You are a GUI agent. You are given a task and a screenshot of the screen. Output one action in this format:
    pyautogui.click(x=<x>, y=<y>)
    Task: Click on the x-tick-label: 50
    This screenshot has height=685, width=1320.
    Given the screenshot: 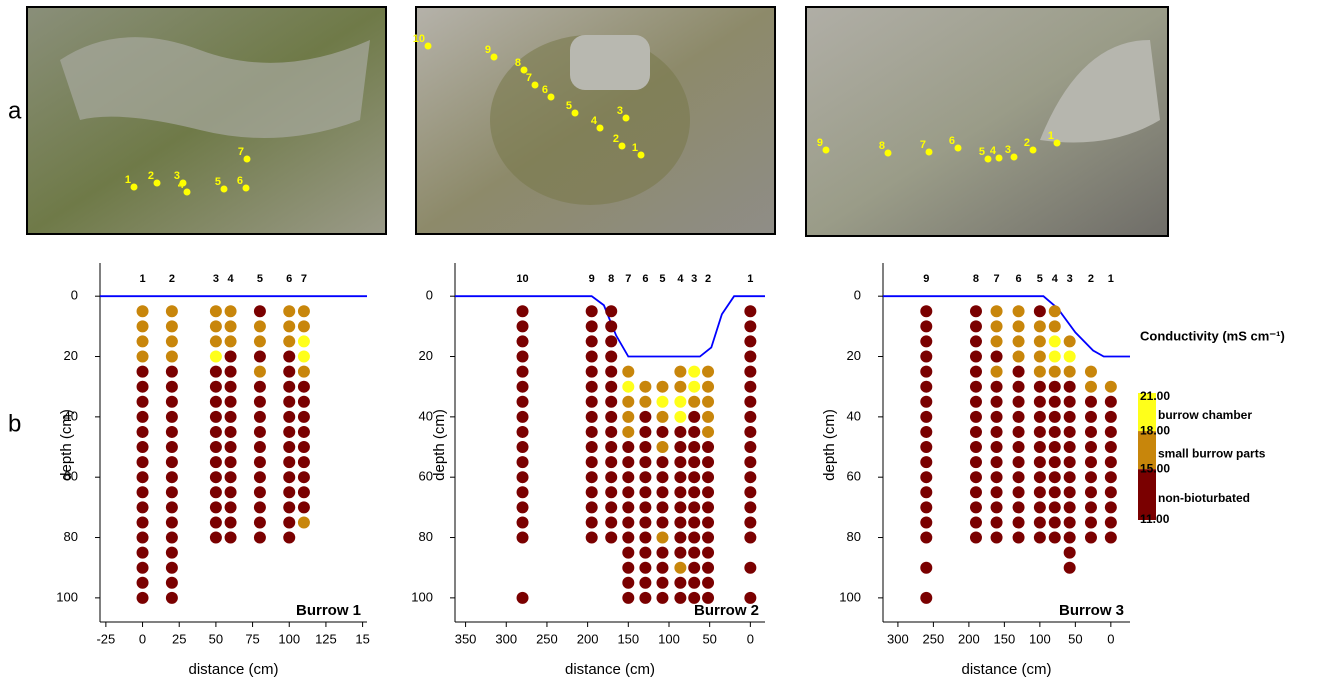 What is the action you would take?
    pyautogui.click(x=709, y=638)
    